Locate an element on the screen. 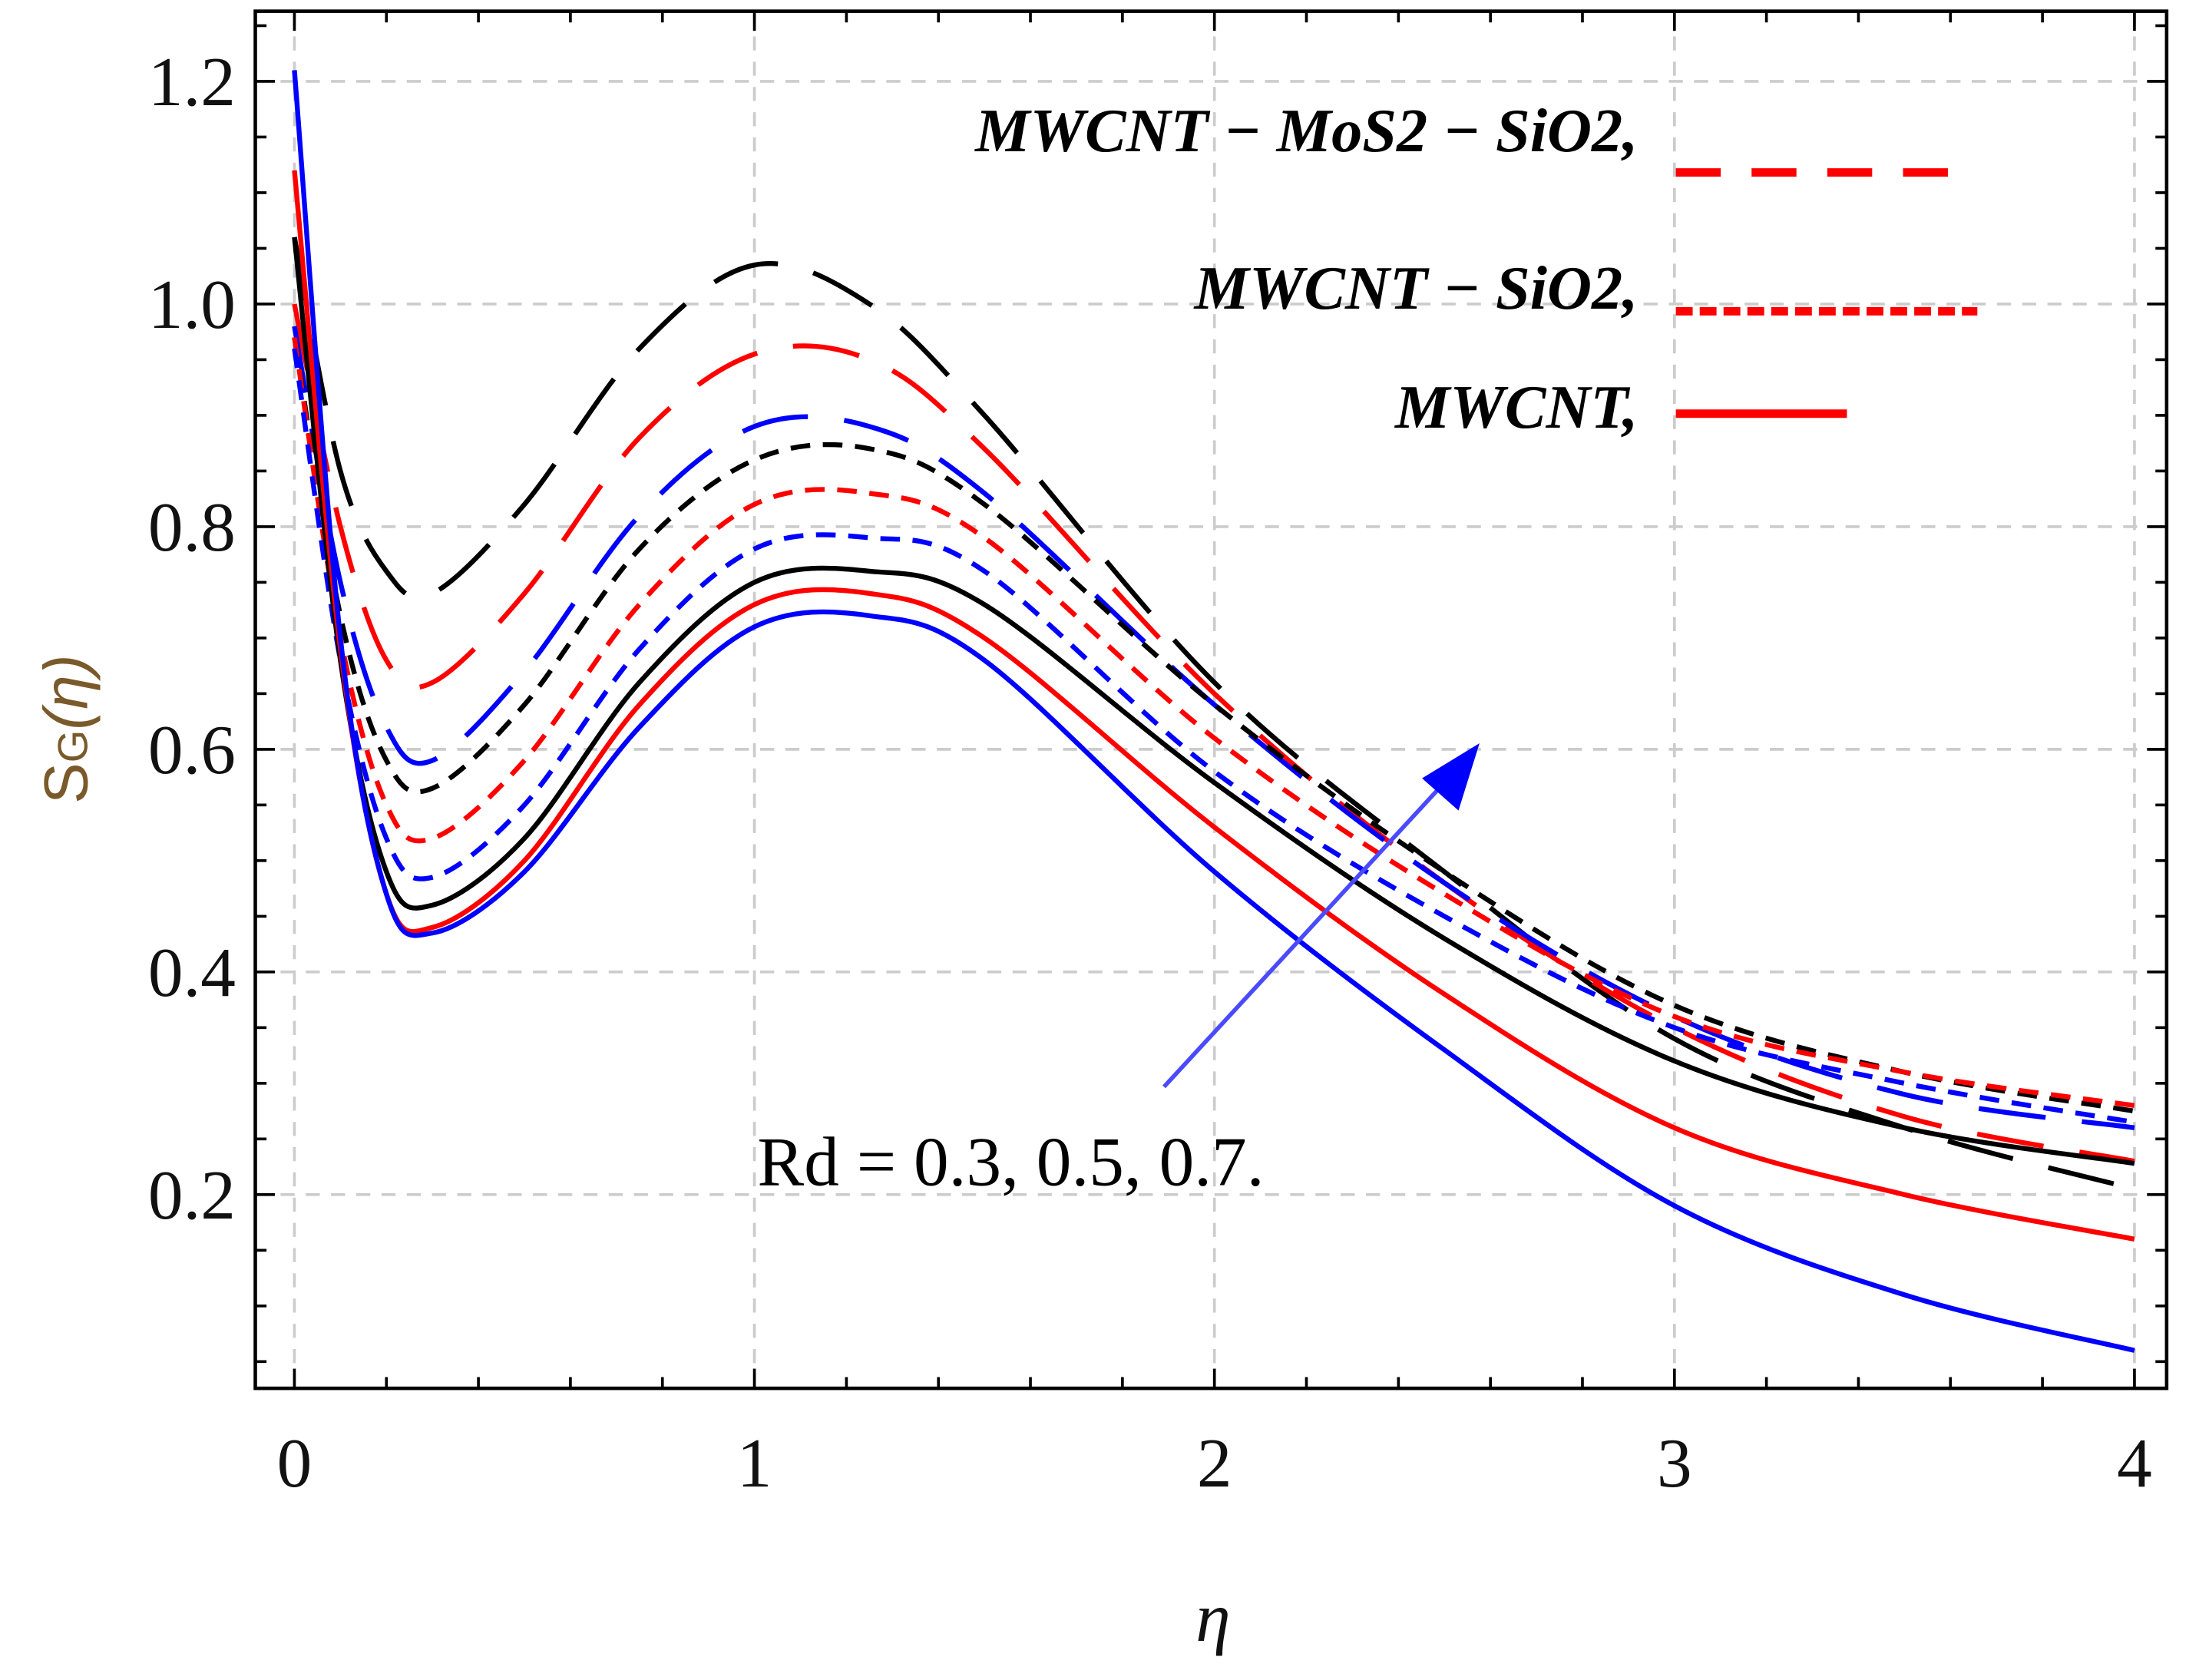 Image resolution: width=2199 pixels, height=1680 pixels. annotation: Rd = 0.3, 0.5, 0.7. is located at coordinates (1118, 971).